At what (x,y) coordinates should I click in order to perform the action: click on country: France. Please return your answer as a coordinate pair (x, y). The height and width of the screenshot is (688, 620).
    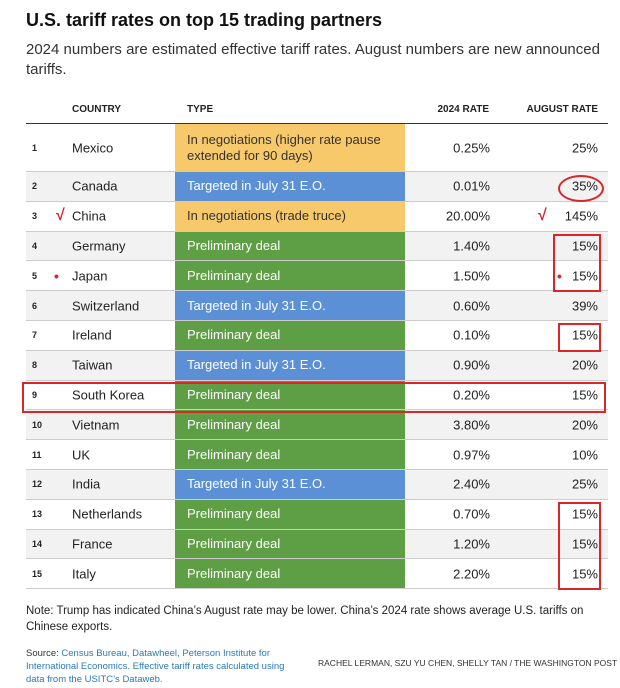
    Looking at the image, I should click on (92, 544).